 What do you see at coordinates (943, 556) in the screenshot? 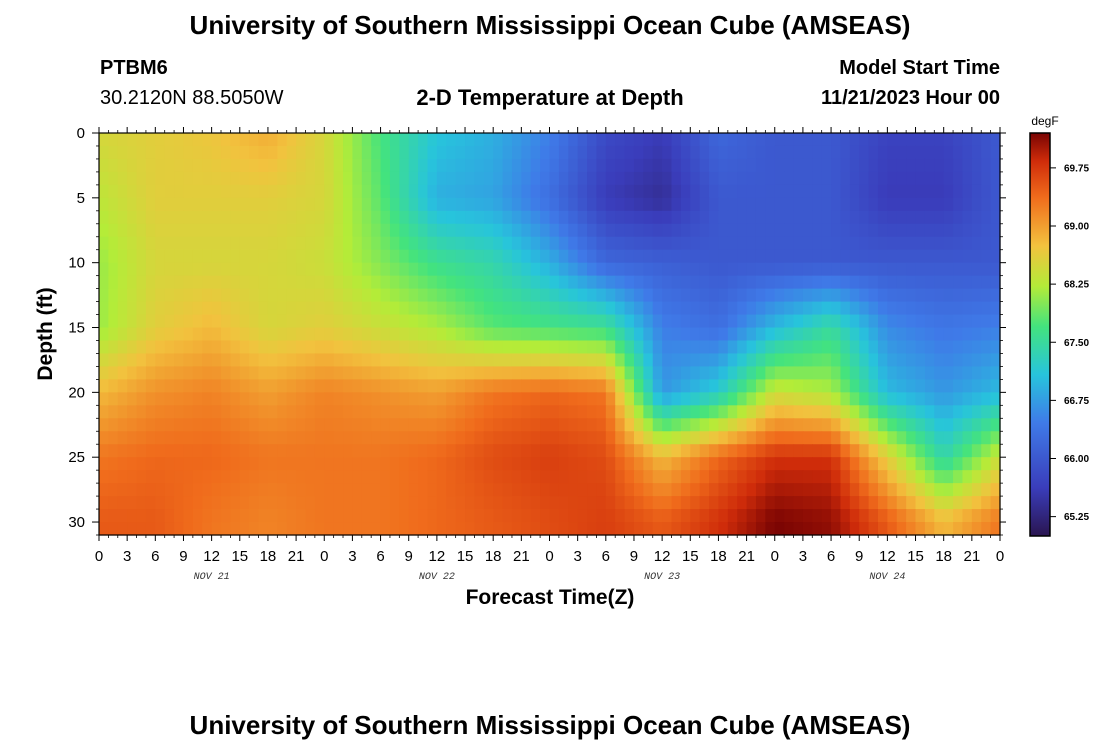
I see `x-tick-label: 18` at bounding box center [943, 556].